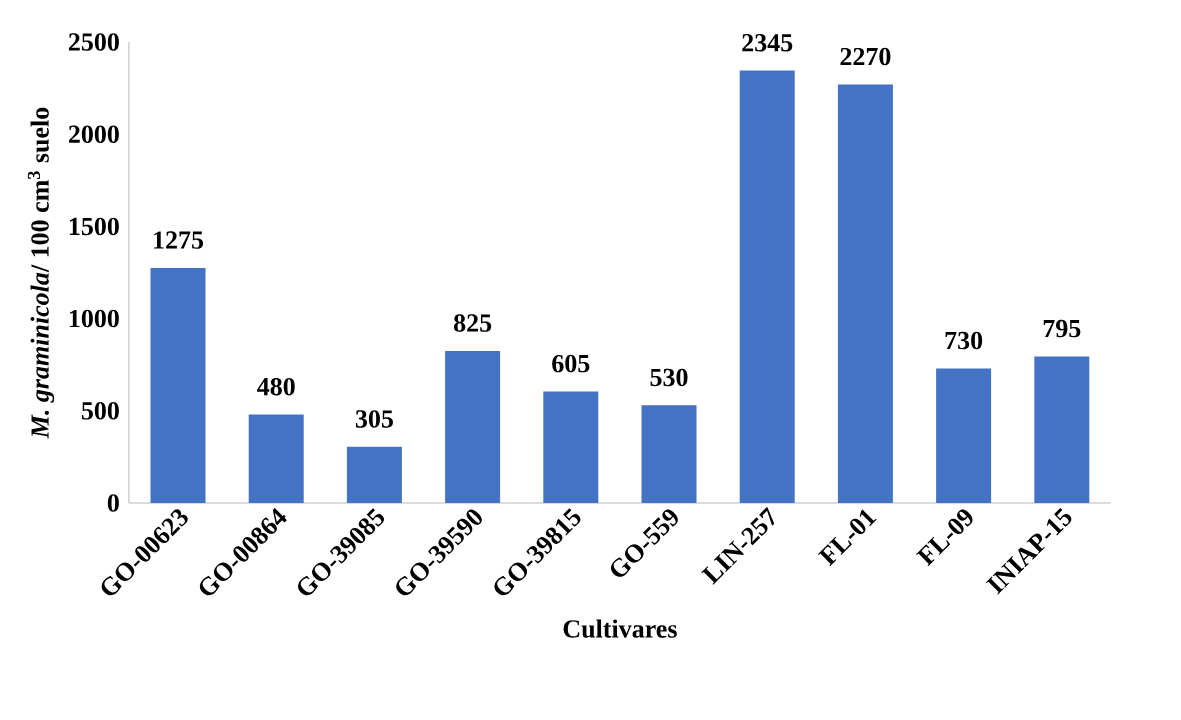 This screenshot has width=1181, height=720. Describe the element at coordinates (472, 323) in the screenshot. I see `data-label: 825` at that location.